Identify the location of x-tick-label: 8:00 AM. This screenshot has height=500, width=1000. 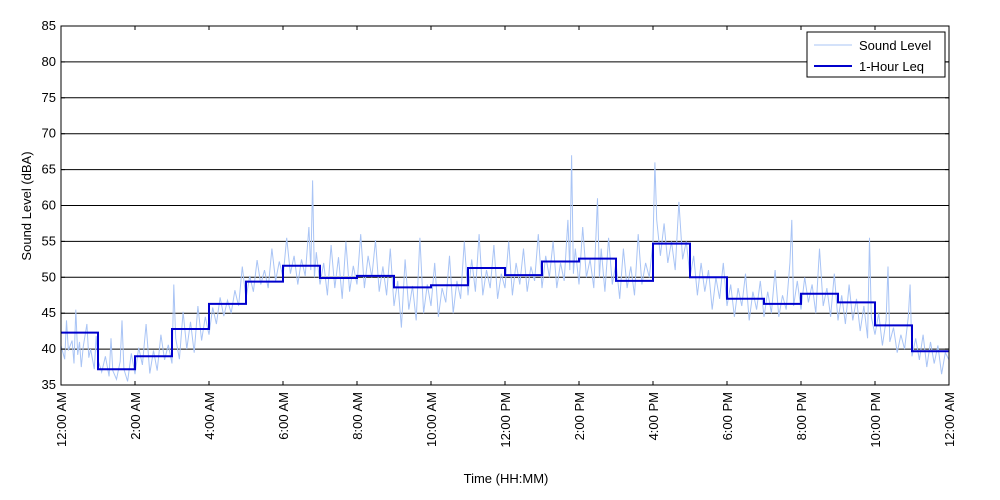
(357, 416).